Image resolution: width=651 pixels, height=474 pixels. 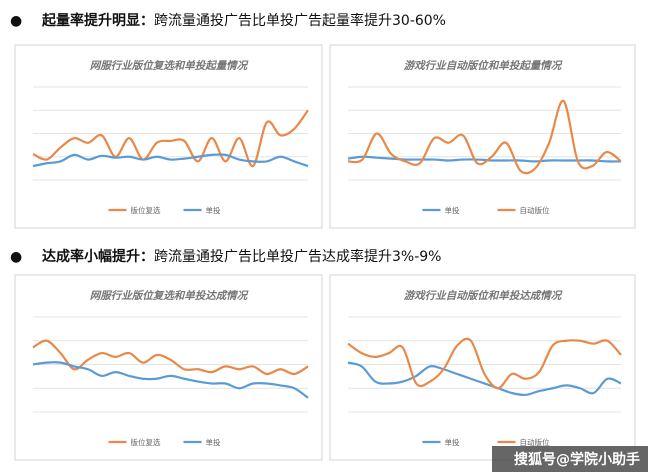 I want to click on chart-title: 网服行业版位复选和单投达成情况, so click(x=169, y=295).